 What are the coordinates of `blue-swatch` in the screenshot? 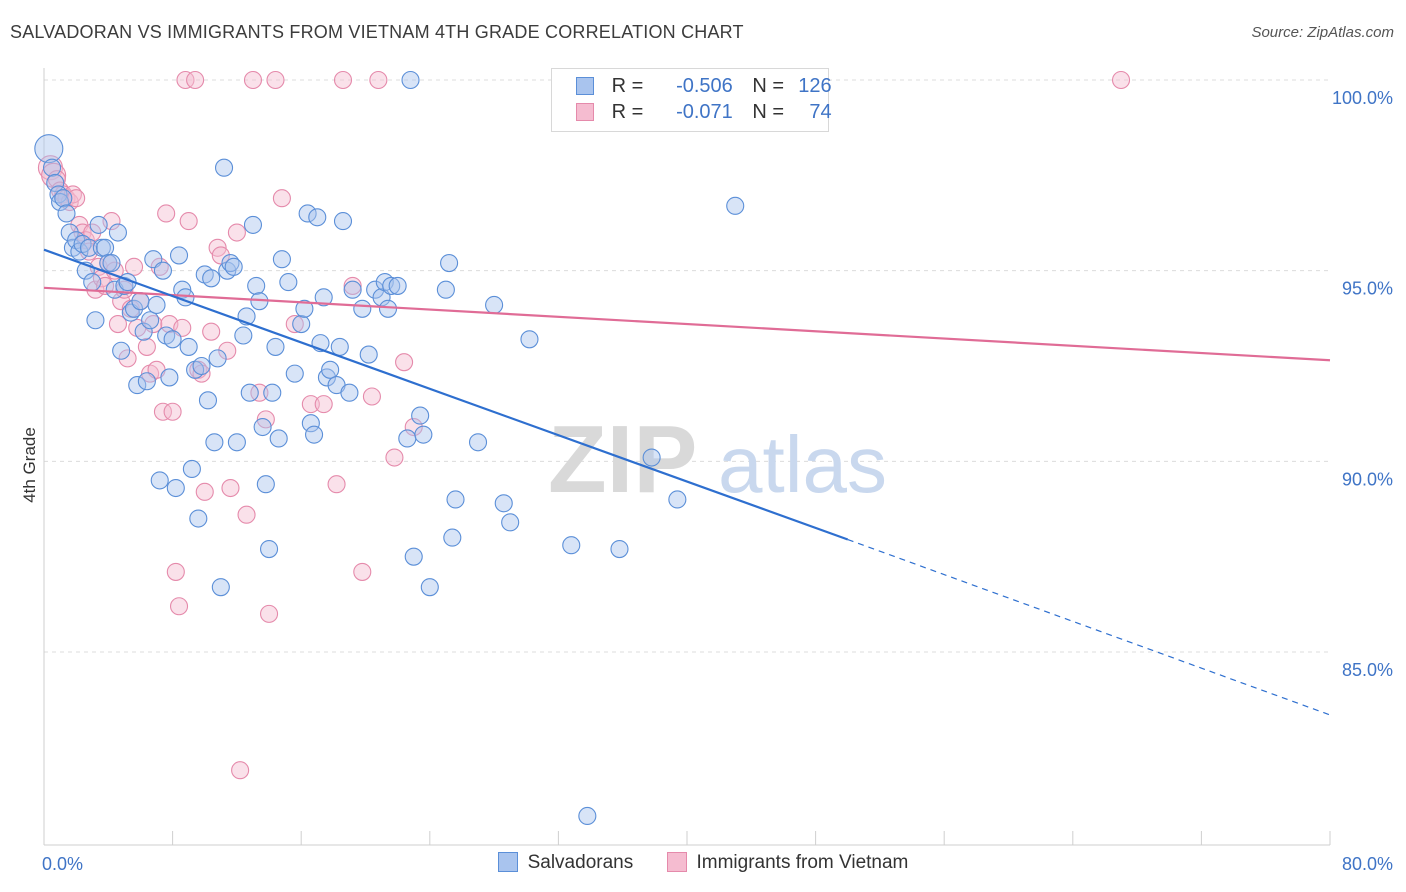 It's located at (585, 86).